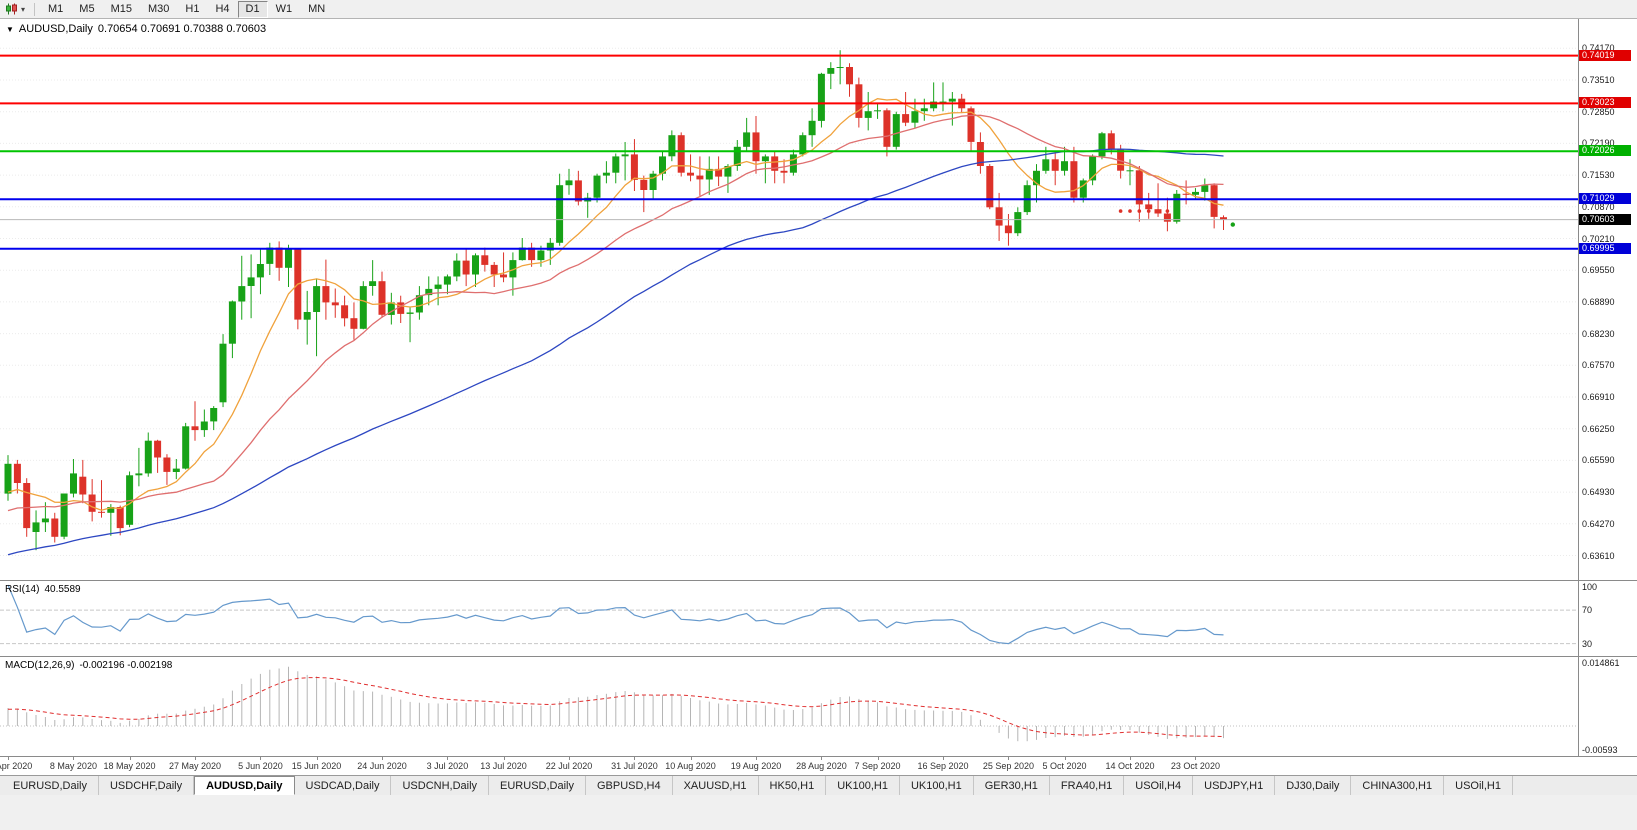 Image resolution: width=1637 pixels, height=830 pixels. Describe the element at coordinates (12, 9) in the screenshot. I see `candlestick-chart-icon` at that location.